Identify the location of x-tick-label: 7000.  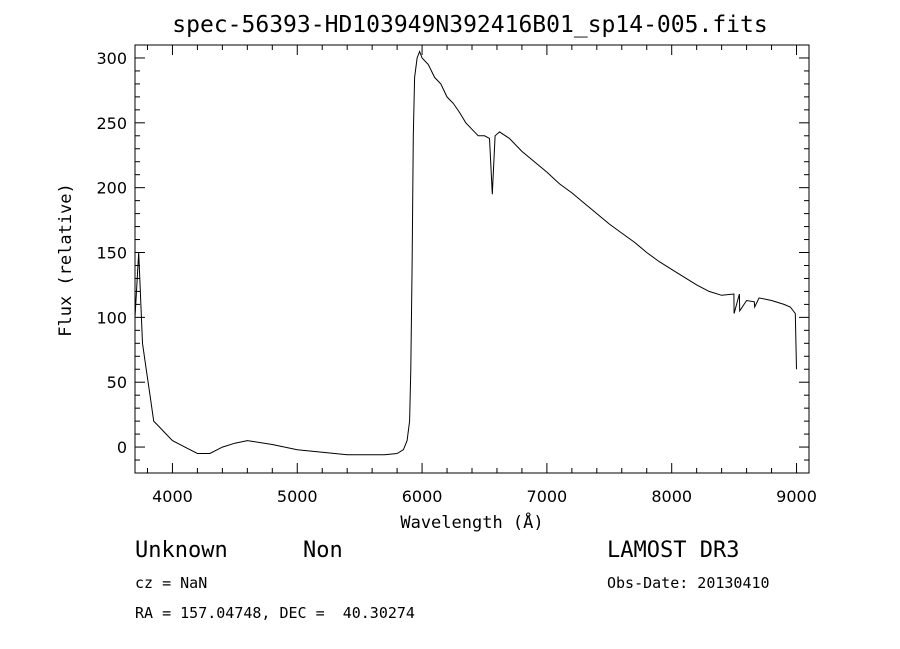
(547, 496).